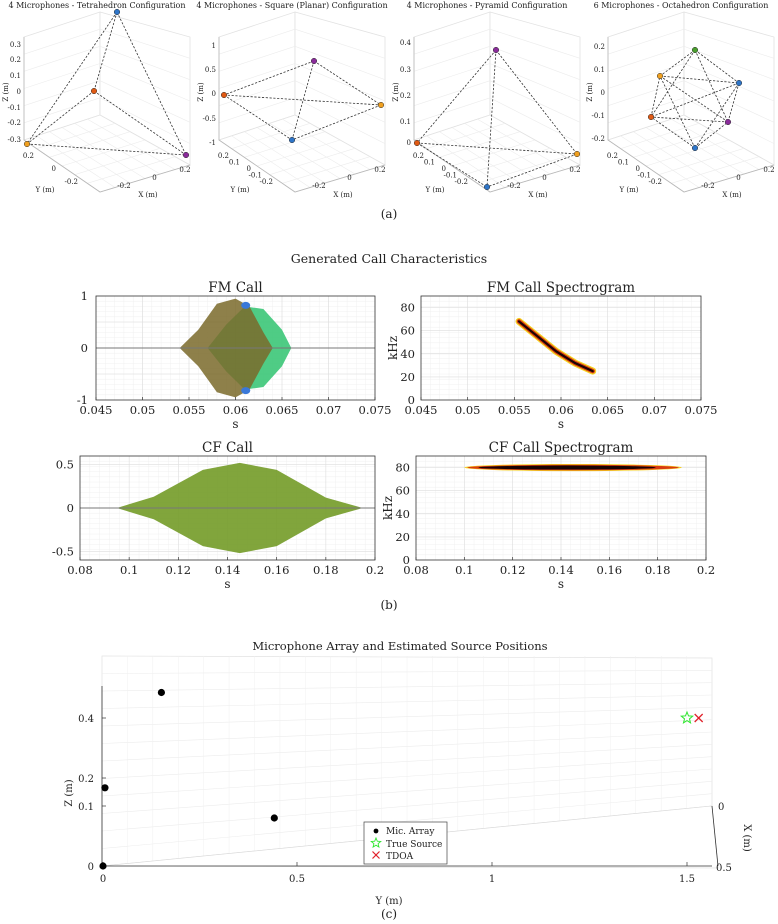  Describe the element at coordinates (746, 838) in the screenshot. I see `x-depth-axis-label: X (m)` at that location.